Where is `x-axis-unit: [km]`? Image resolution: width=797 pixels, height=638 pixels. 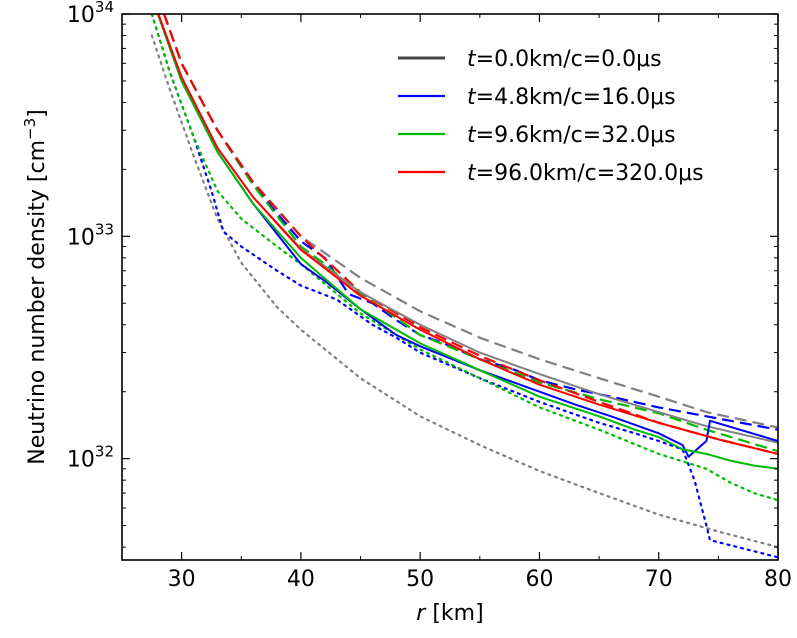 x-axis-unit: [km] is located at coordinates (457, 613).